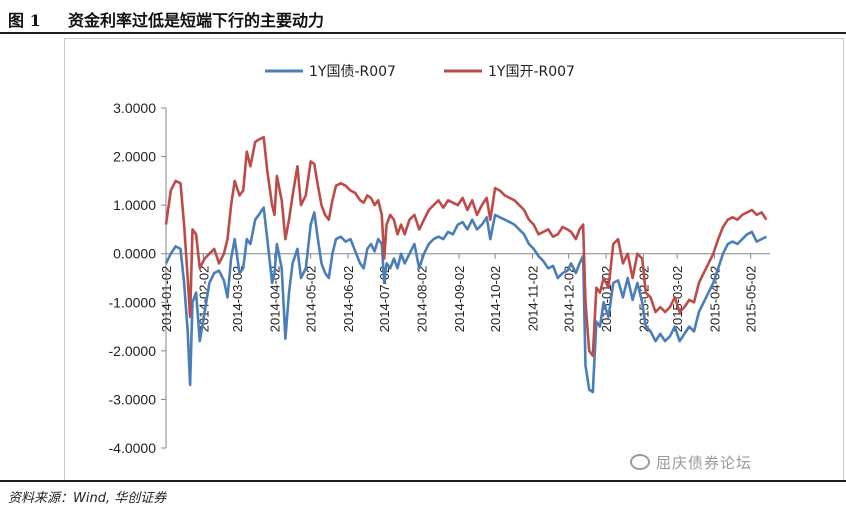  Describe the element at coordinates (532, 299) in the screenshot. I see `x-tick-label: 2014-11-02` at that location.